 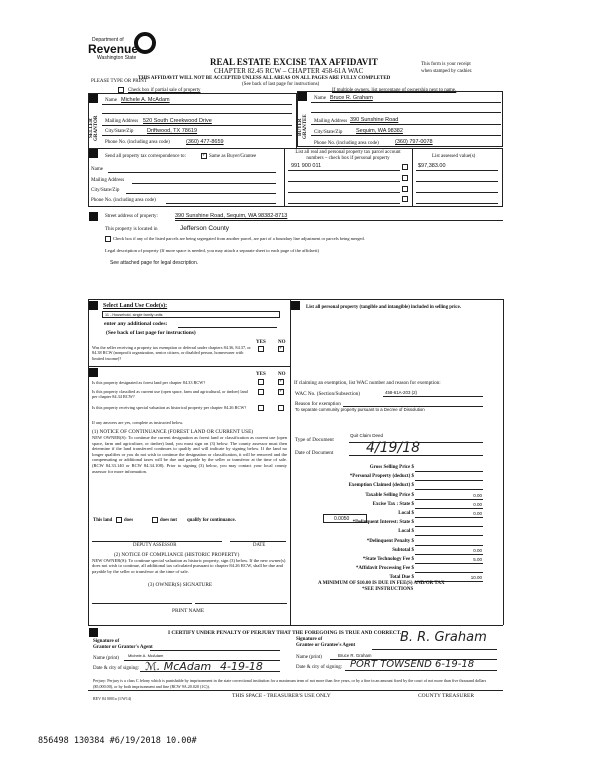 What do you see at coordinates (403, 550) in the screenshot?
I see `tax-row-label: Subtotal $` at bounding box center [403, 550].